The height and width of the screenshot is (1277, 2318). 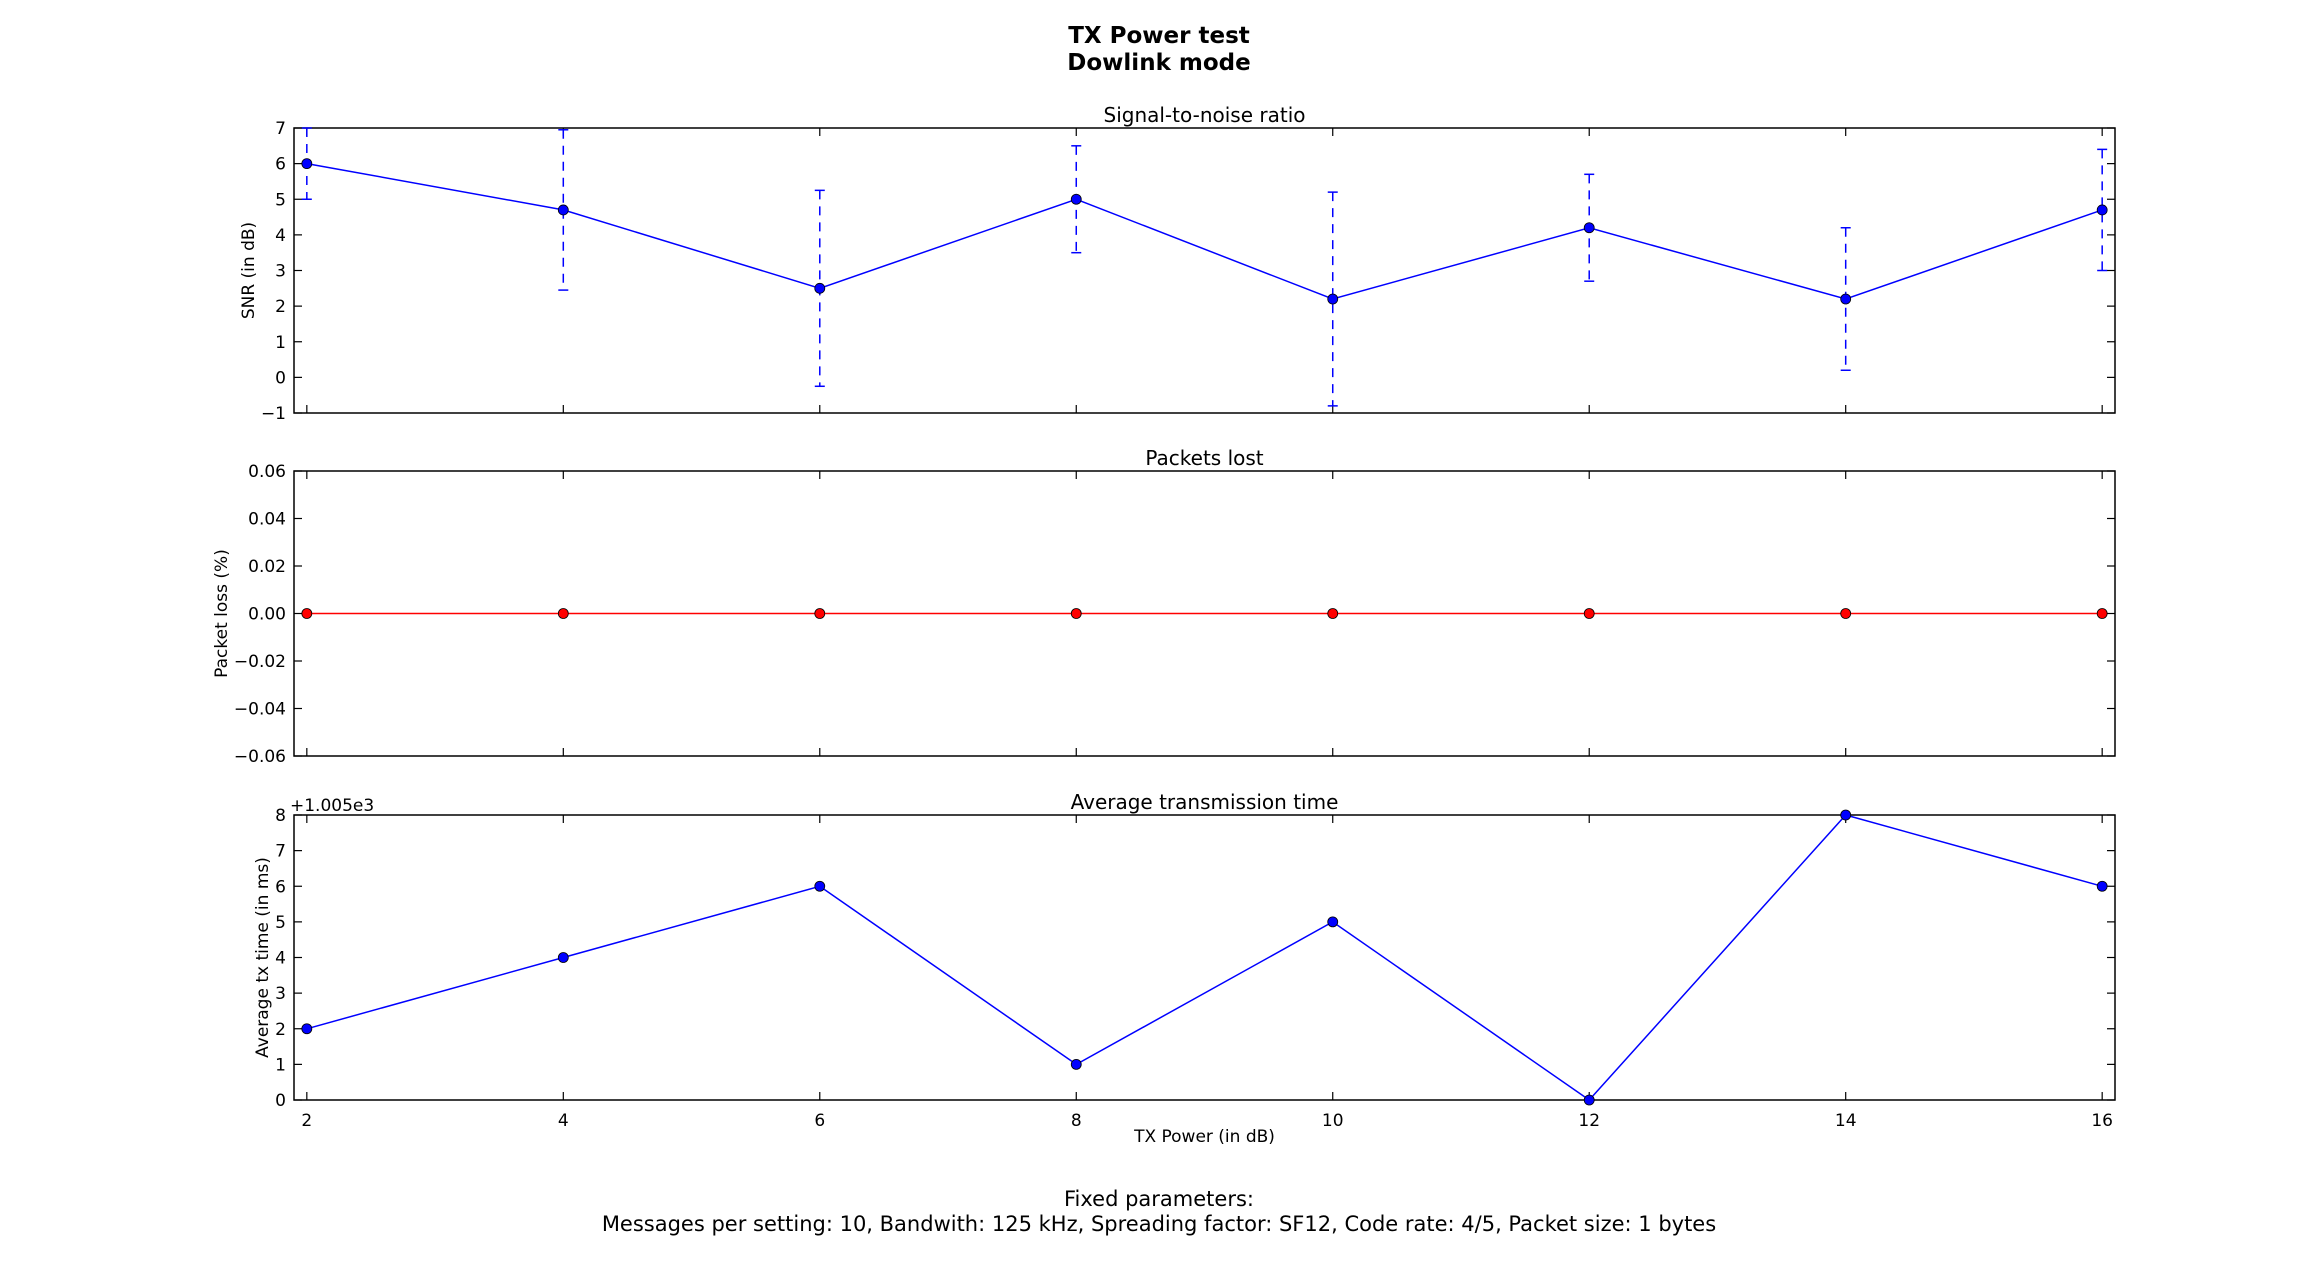 What do you see at coordinates (249, 270) in the screenshot?
I see `y-axis-label: SNR (in dB)` at bounding box center [249, 270].